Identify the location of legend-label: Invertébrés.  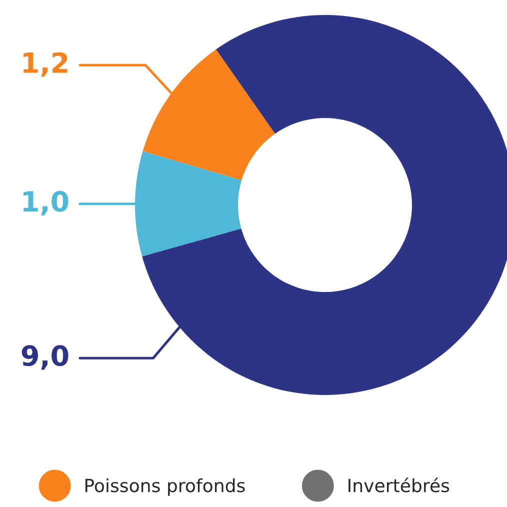
(399, 485).